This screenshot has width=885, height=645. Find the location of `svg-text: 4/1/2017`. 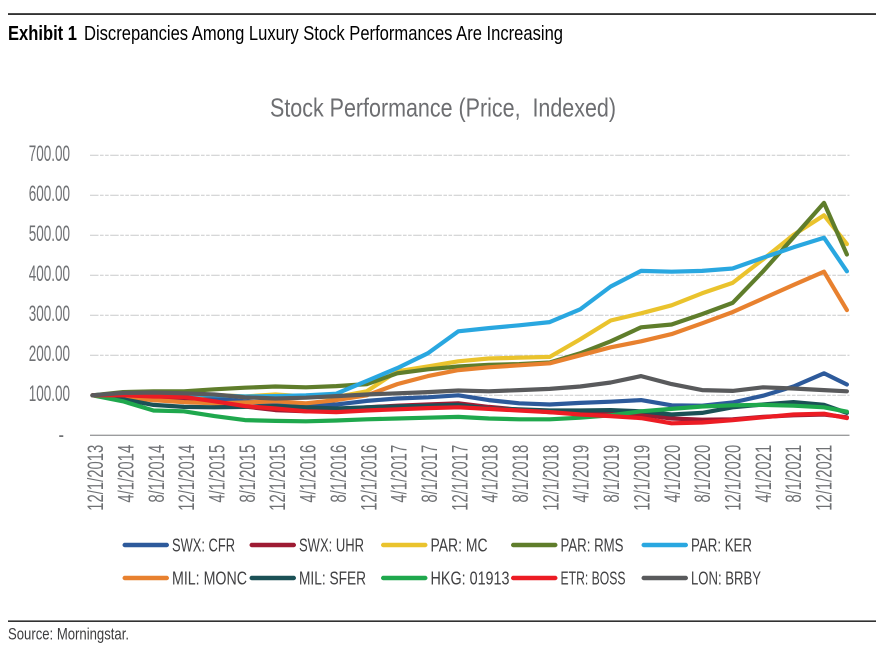

svg-text: 4/1/2017 is located at coordinates (399, 474).